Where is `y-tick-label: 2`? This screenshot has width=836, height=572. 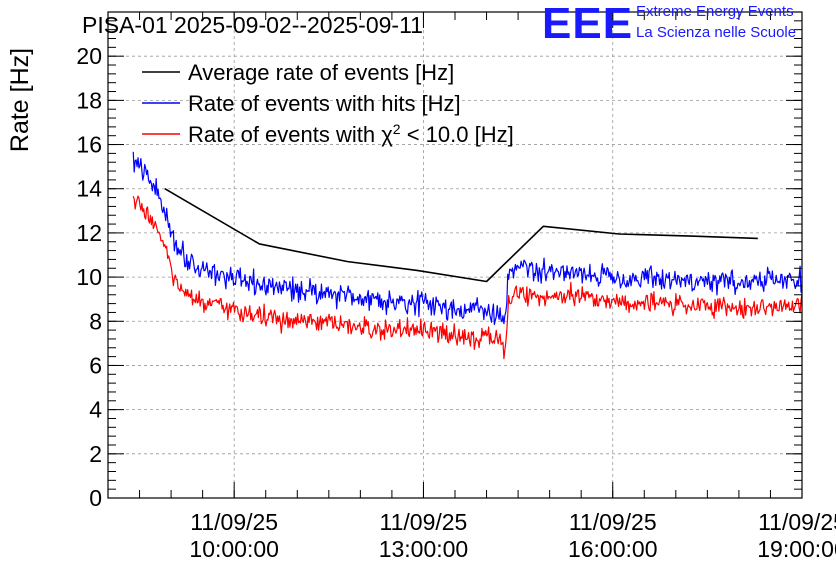 y-tick-label: 2 is located at coordinates (95, 454).